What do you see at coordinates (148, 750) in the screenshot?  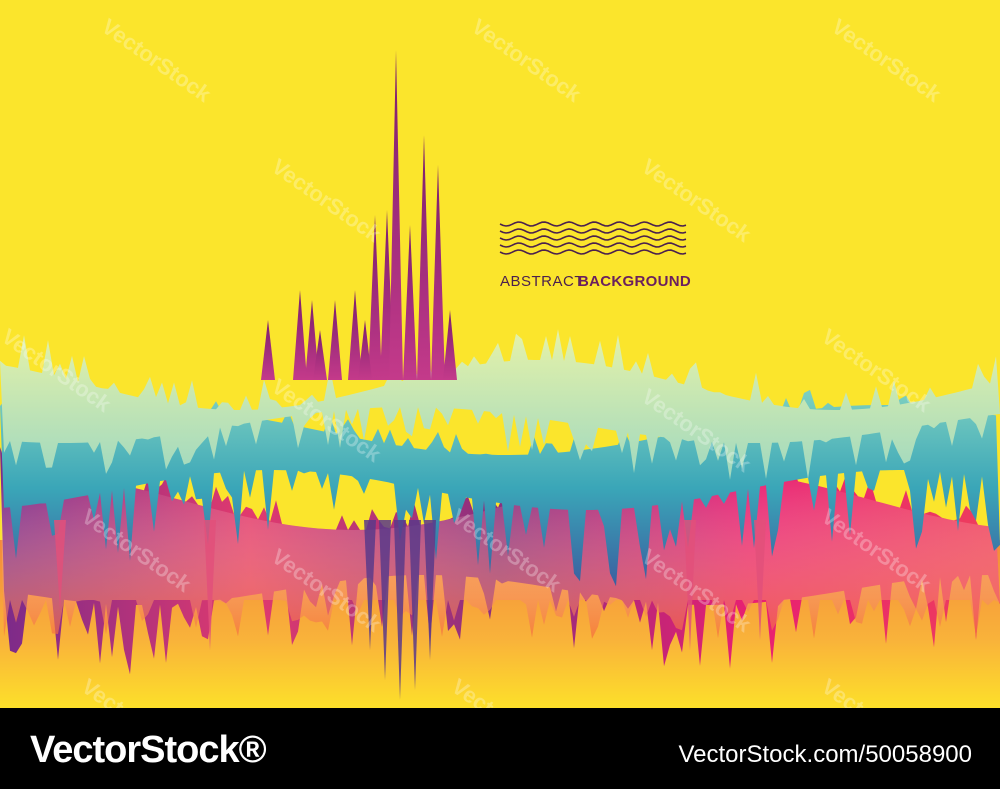 I see `footer-logo: VectorStock®` at bounding box center [148, 750].